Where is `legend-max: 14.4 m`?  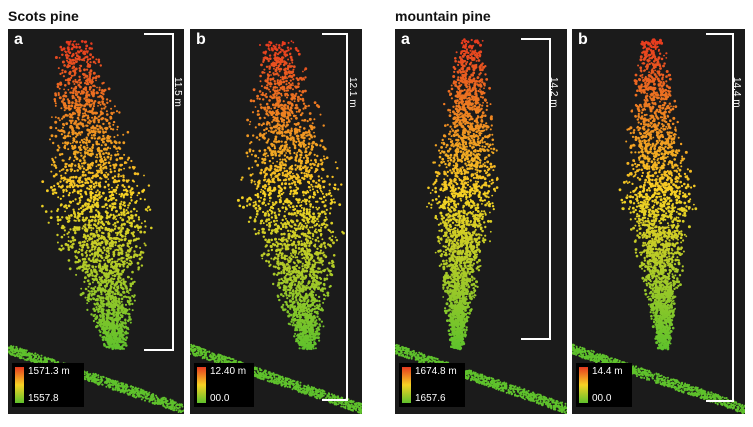 legend-max: 14.4 m is located at coordinates (607, 371).